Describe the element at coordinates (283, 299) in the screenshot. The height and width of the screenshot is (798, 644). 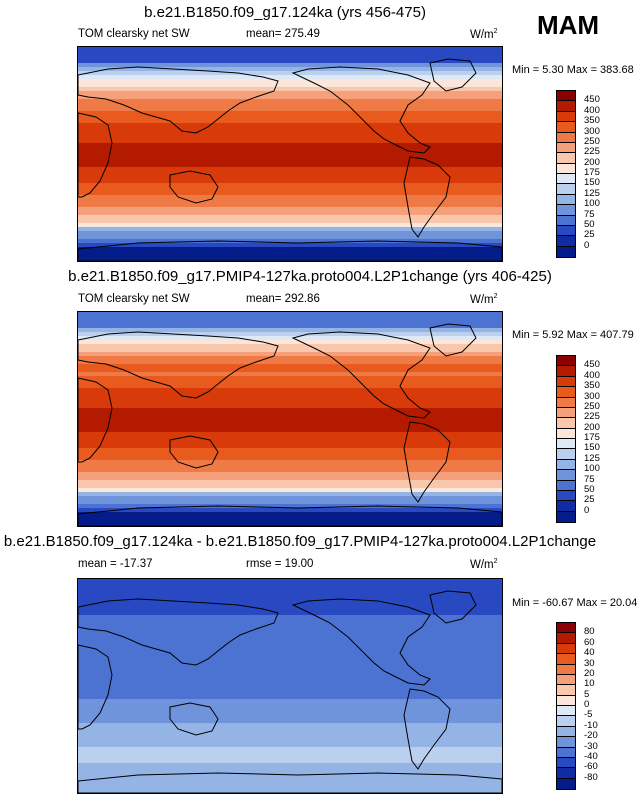
I see `panel2-mean-label: mean= 292.86` at that location.